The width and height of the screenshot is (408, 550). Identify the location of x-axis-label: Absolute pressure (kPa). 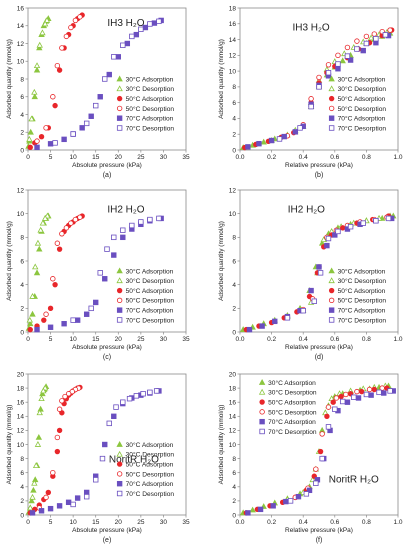
(107, 165).